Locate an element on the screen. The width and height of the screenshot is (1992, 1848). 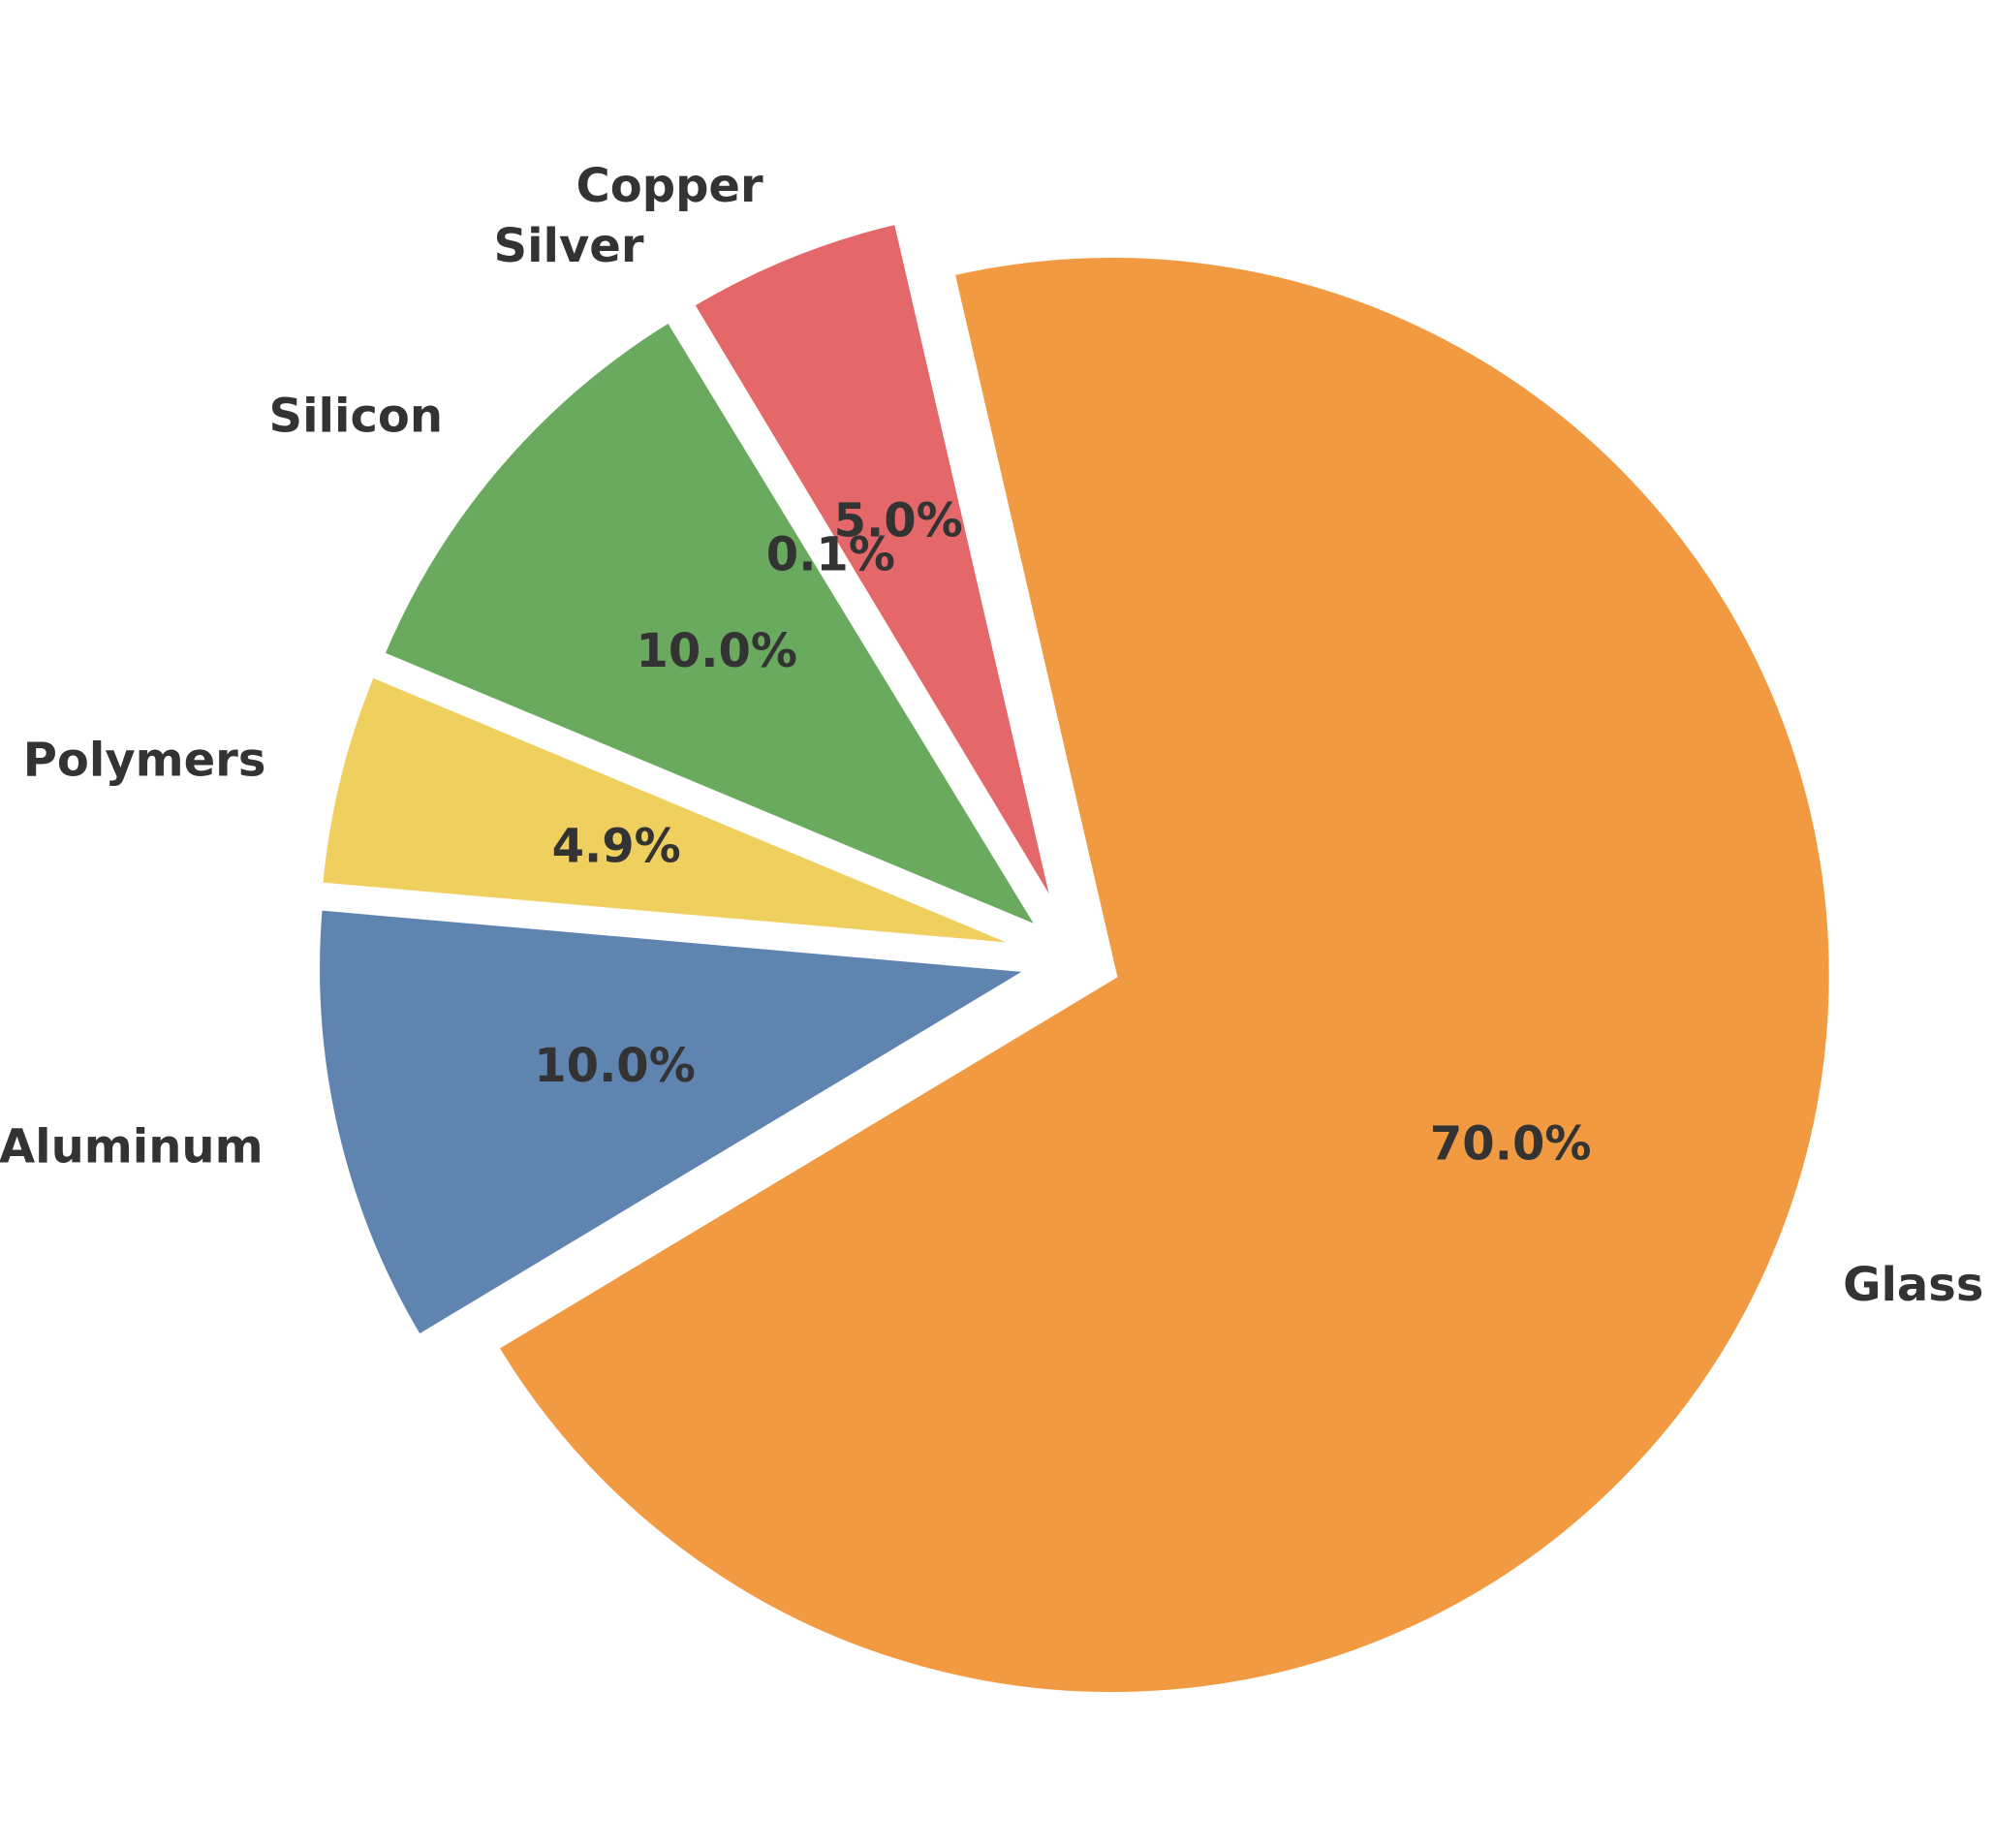
category-label-polymers: Polymers is located at coordinates (144, 760).